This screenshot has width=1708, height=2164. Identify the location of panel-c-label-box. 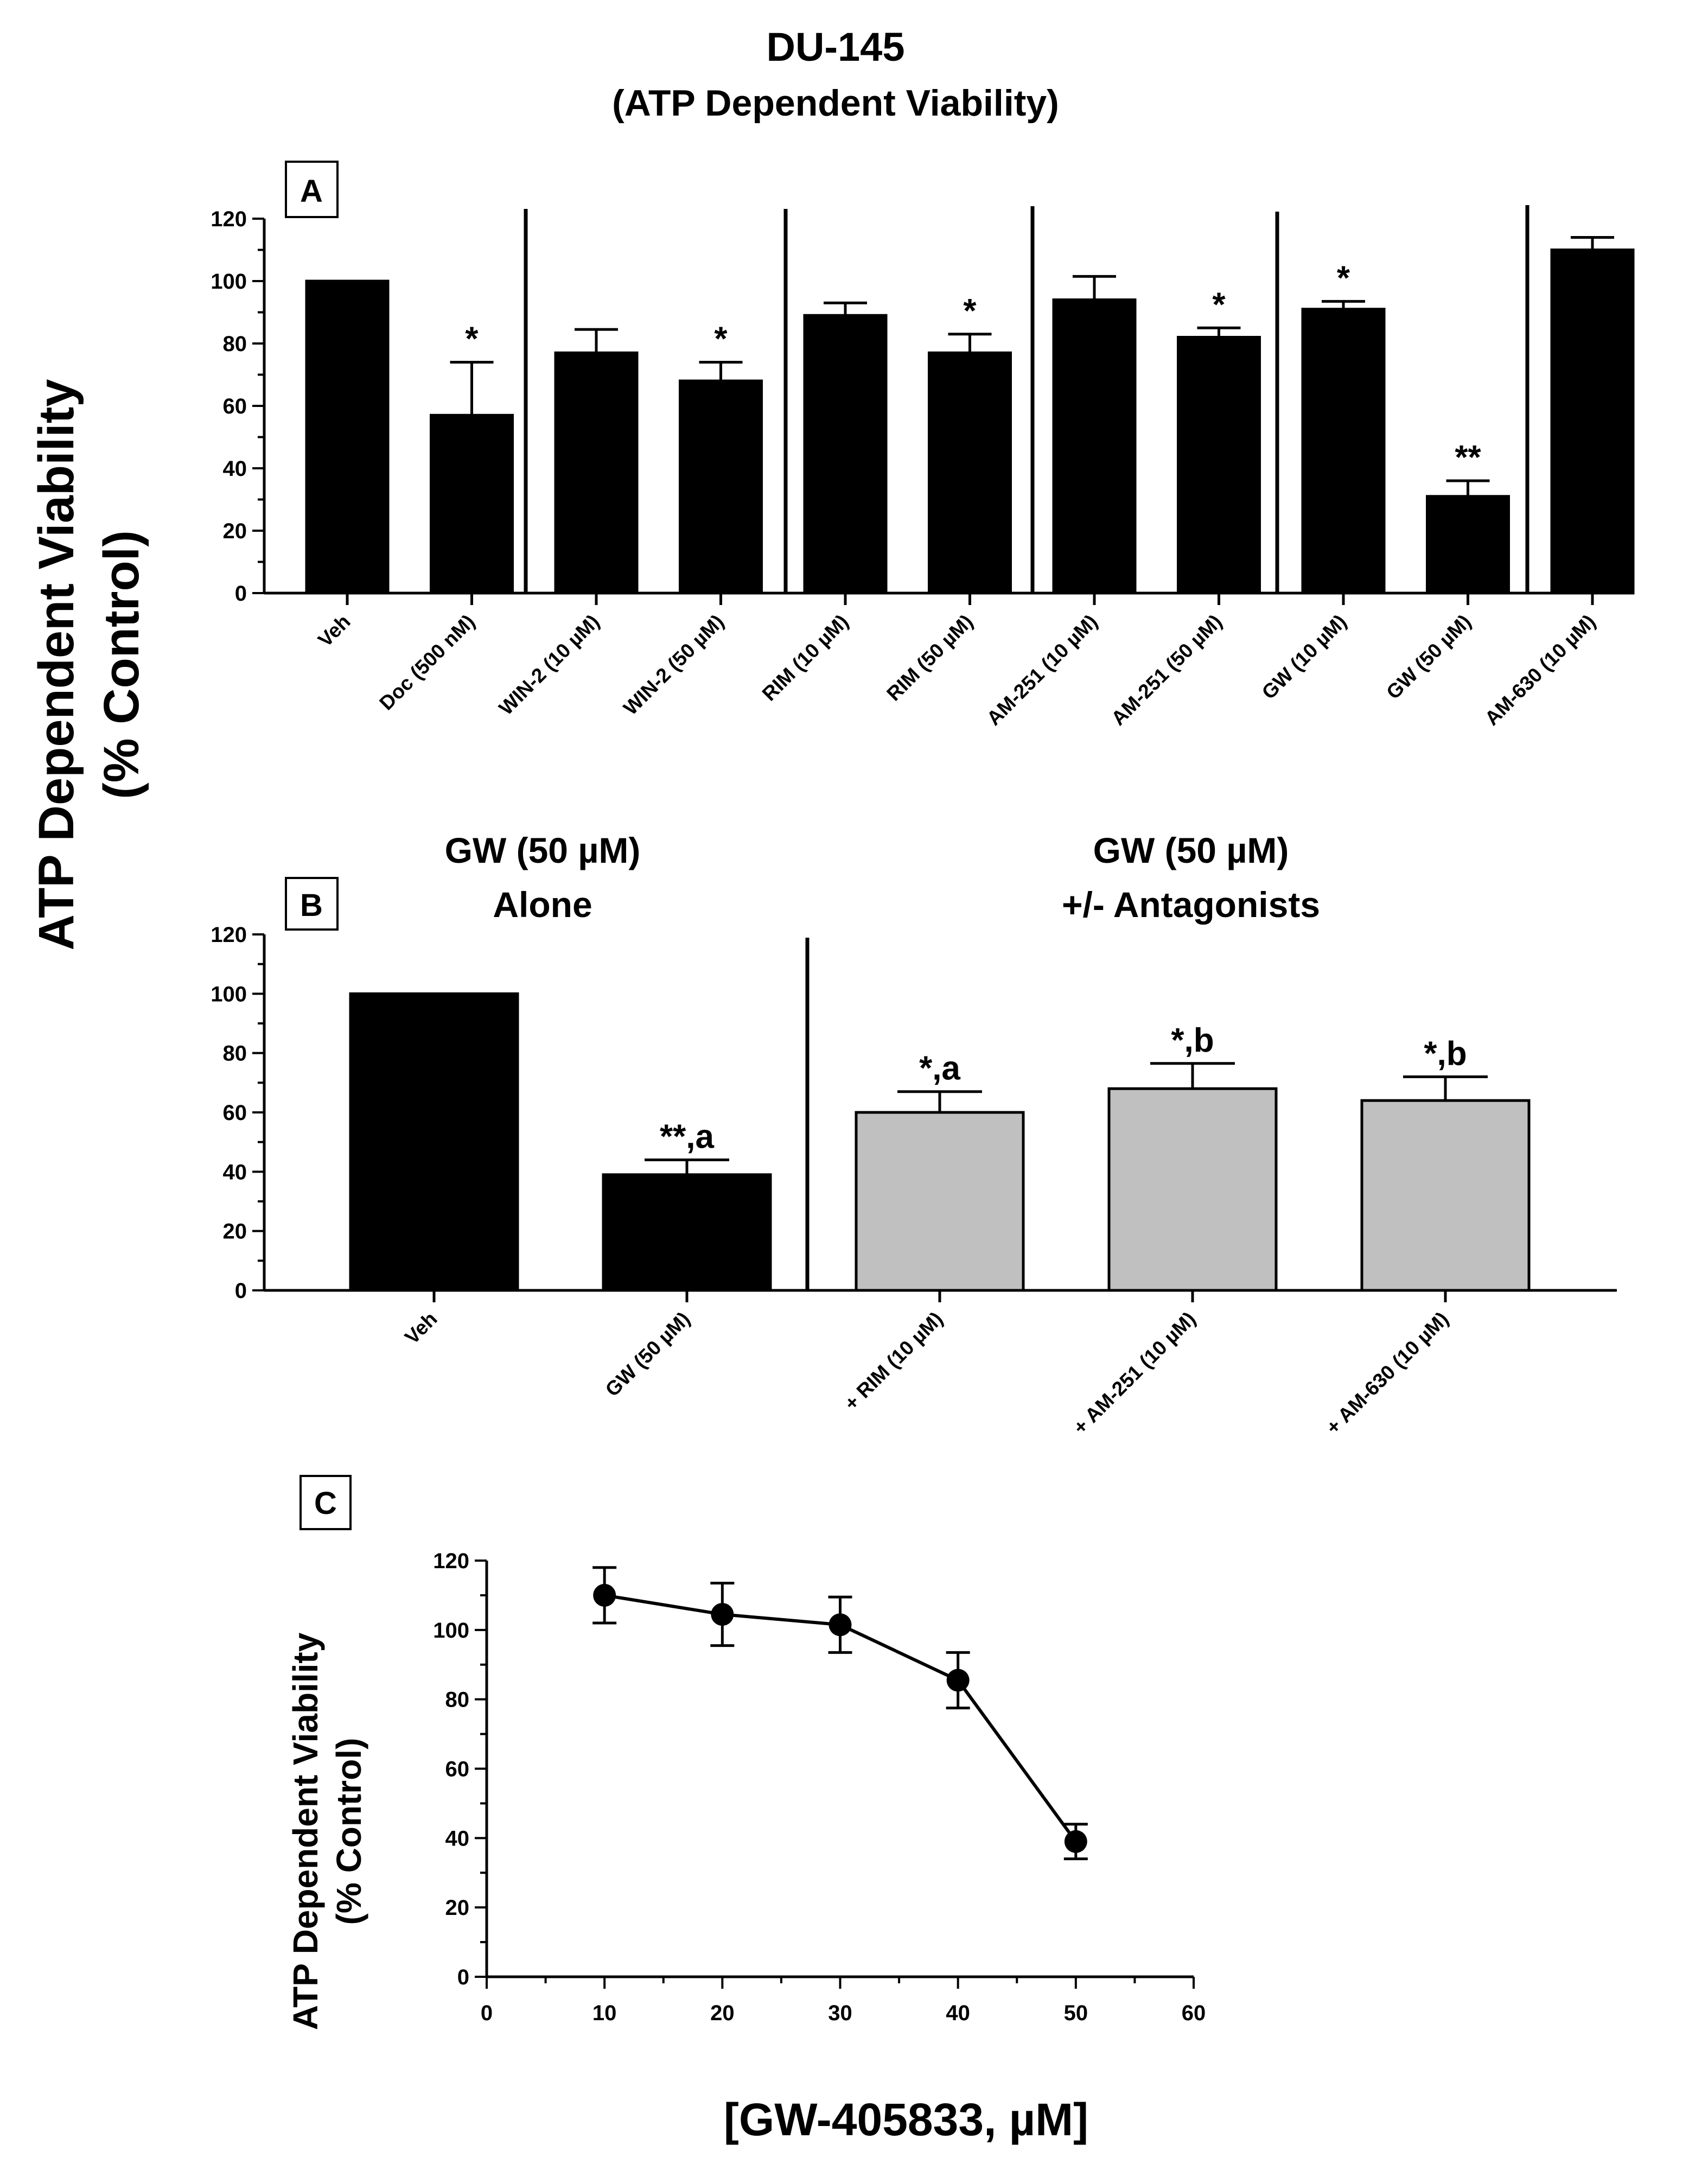
(325, 1502).